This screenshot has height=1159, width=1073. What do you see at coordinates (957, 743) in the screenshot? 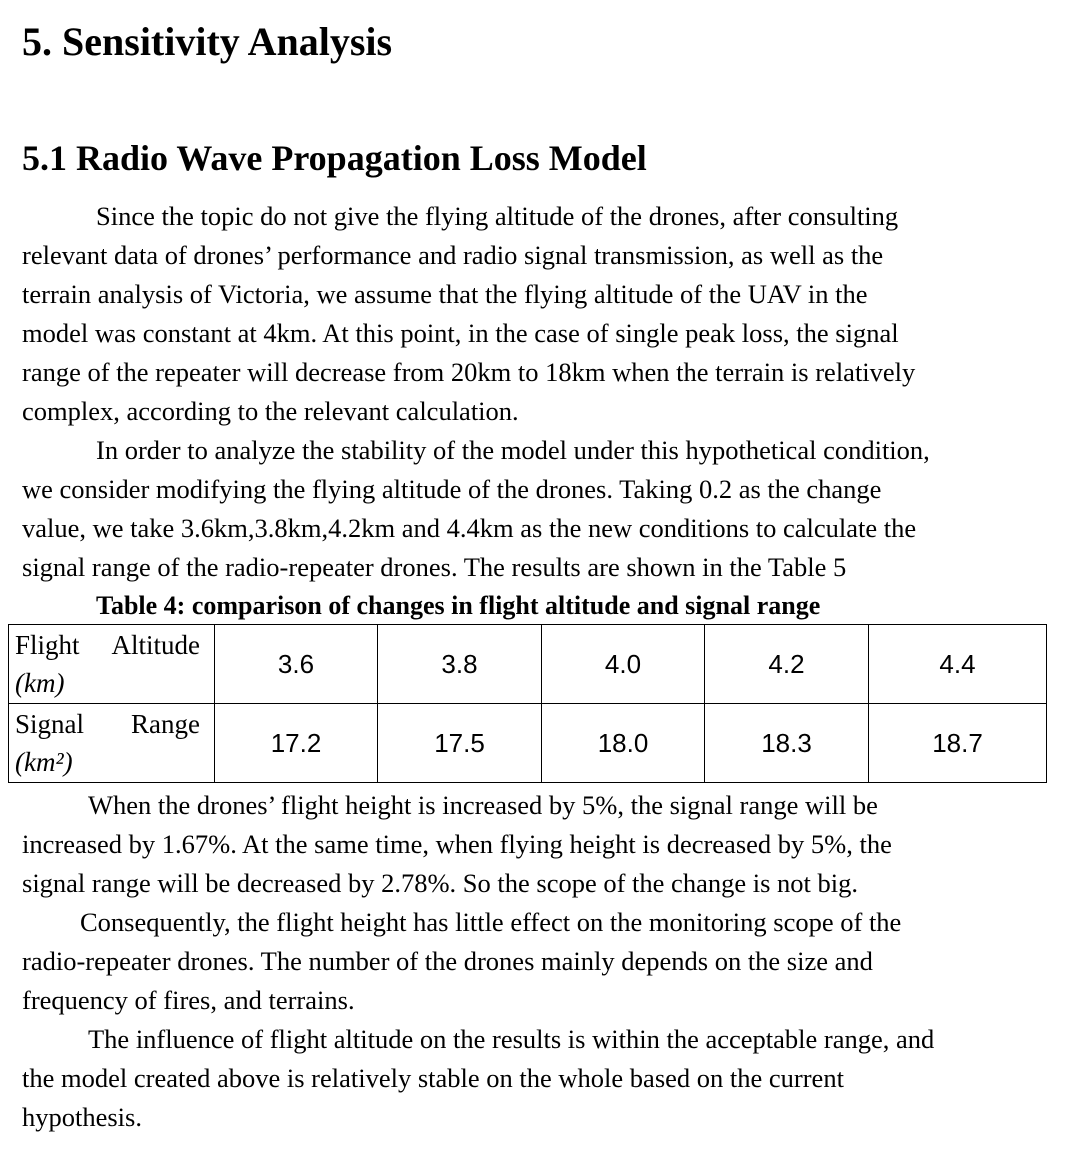
I see `table-cell: 18.7` at bounding box center [957, 743].